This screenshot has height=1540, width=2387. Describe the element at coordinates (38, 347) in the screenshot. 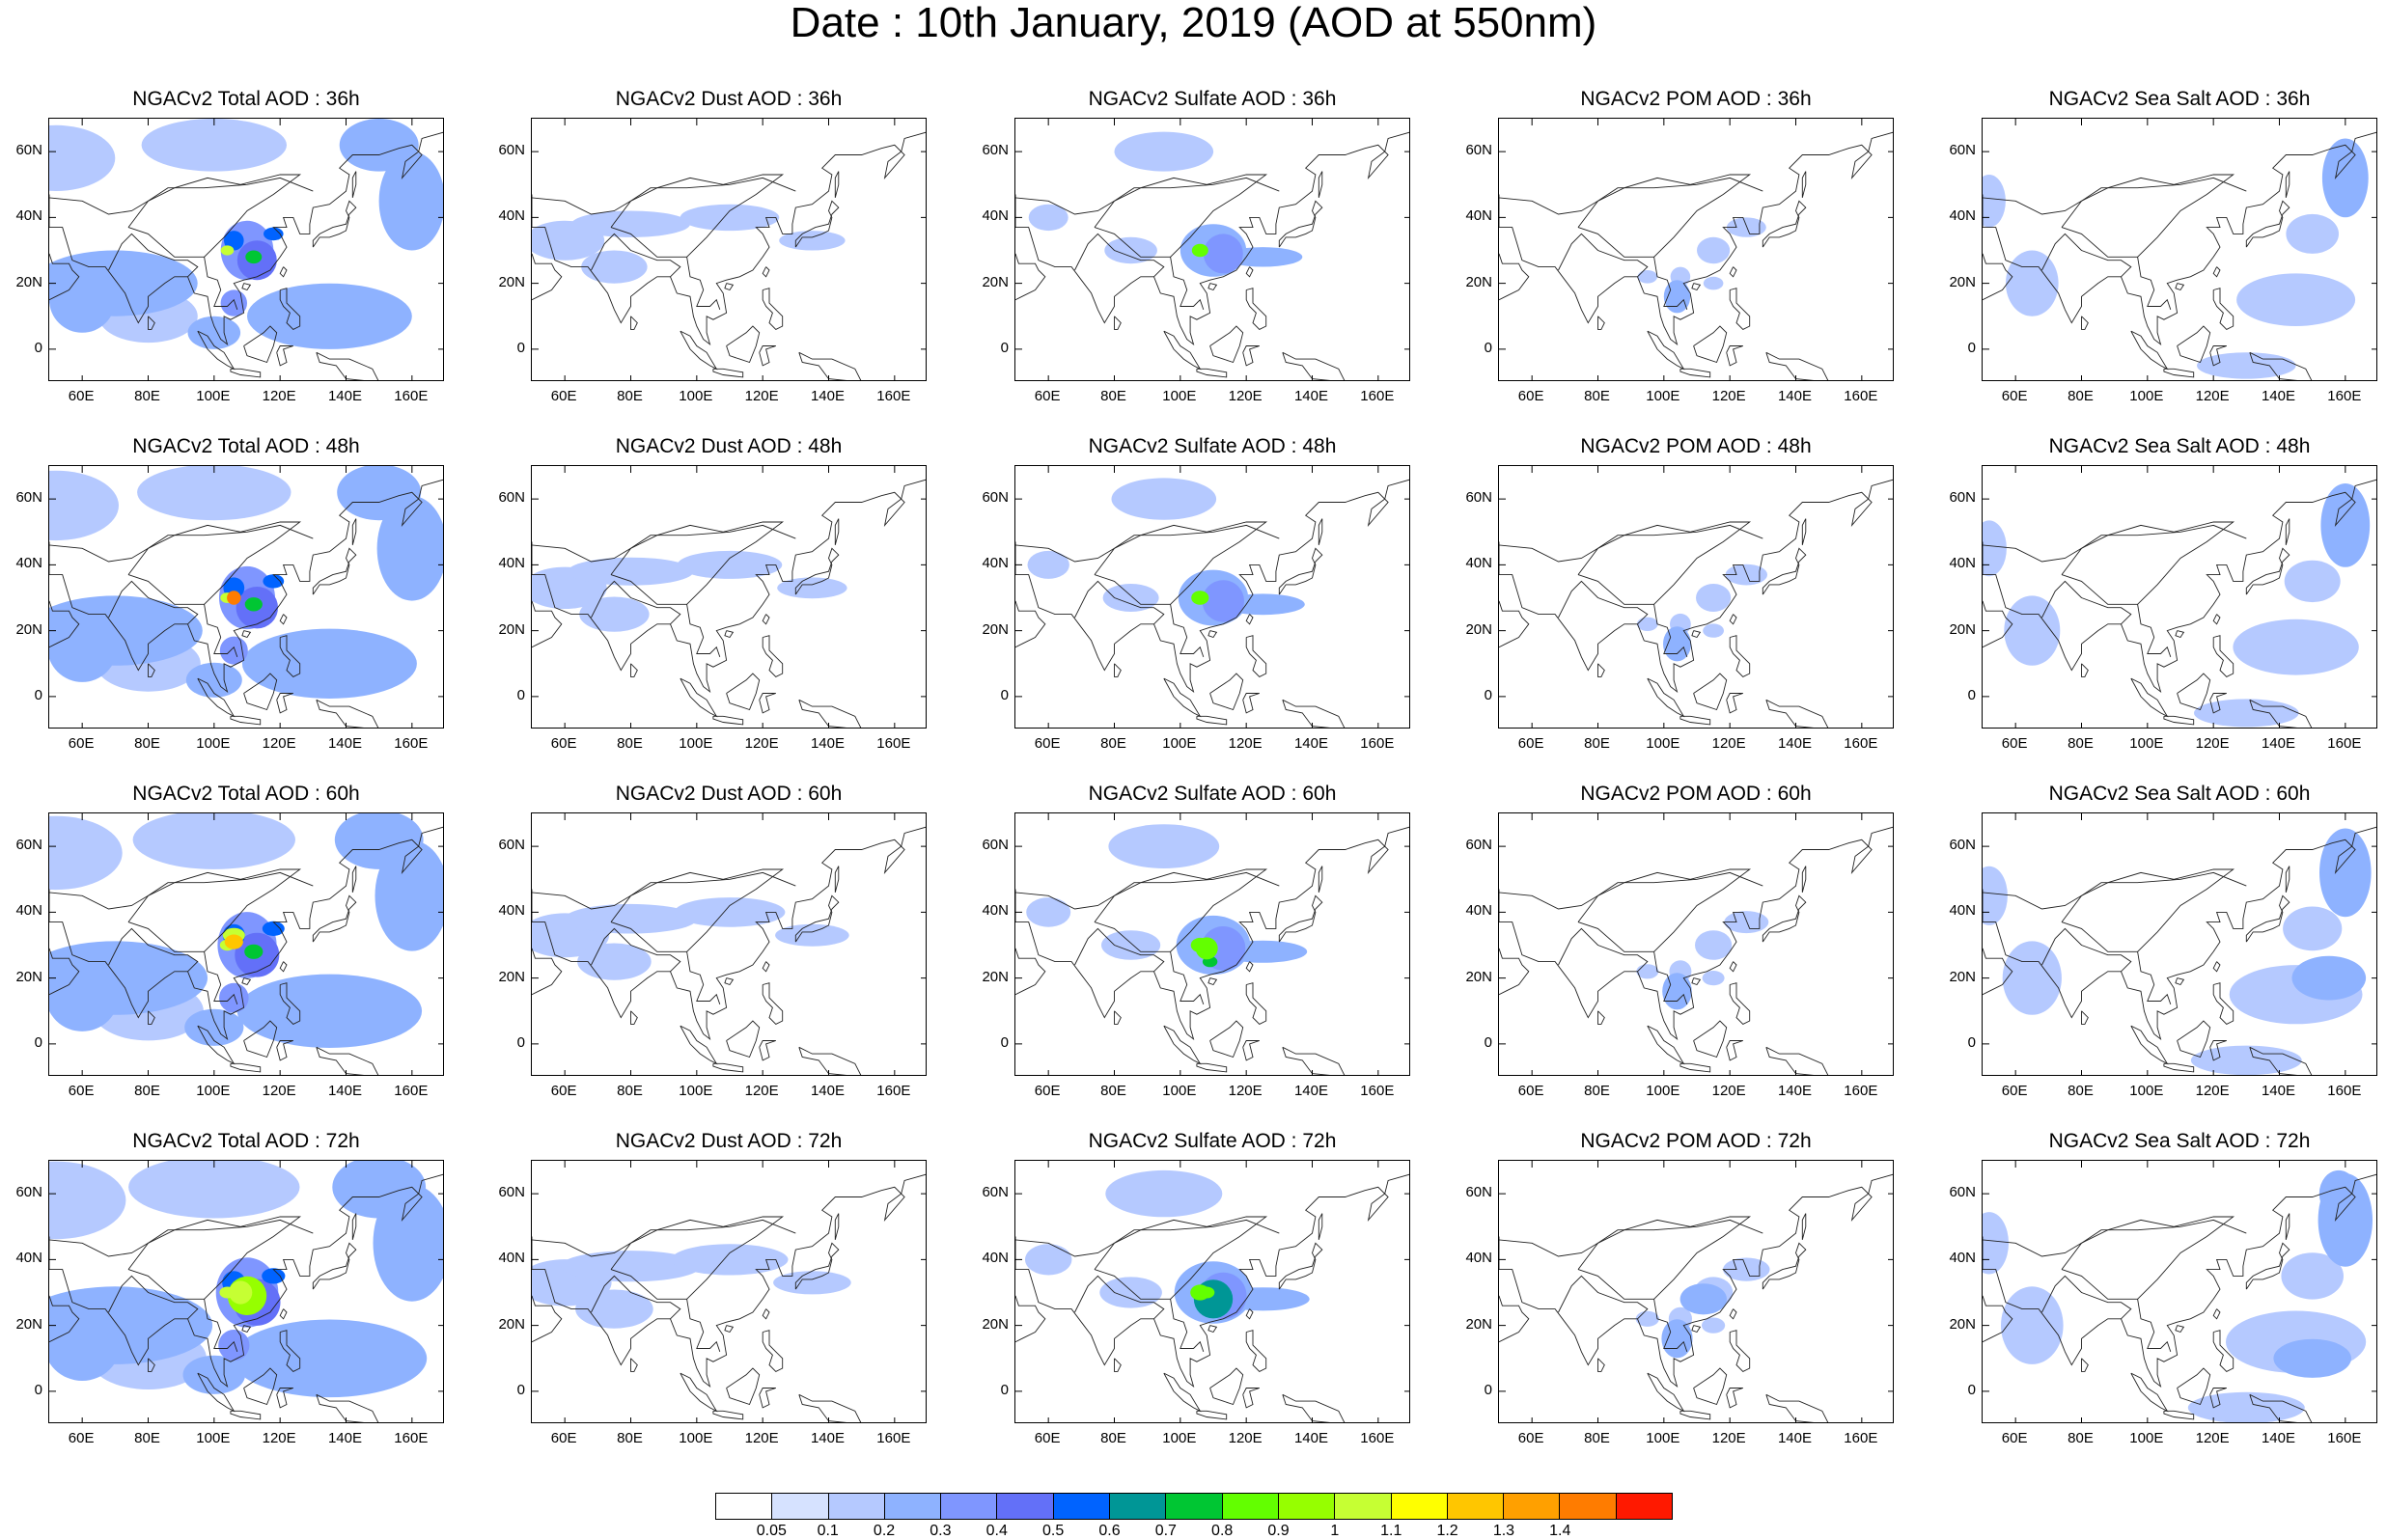

I see `lat-tick-label: 0` at that location.